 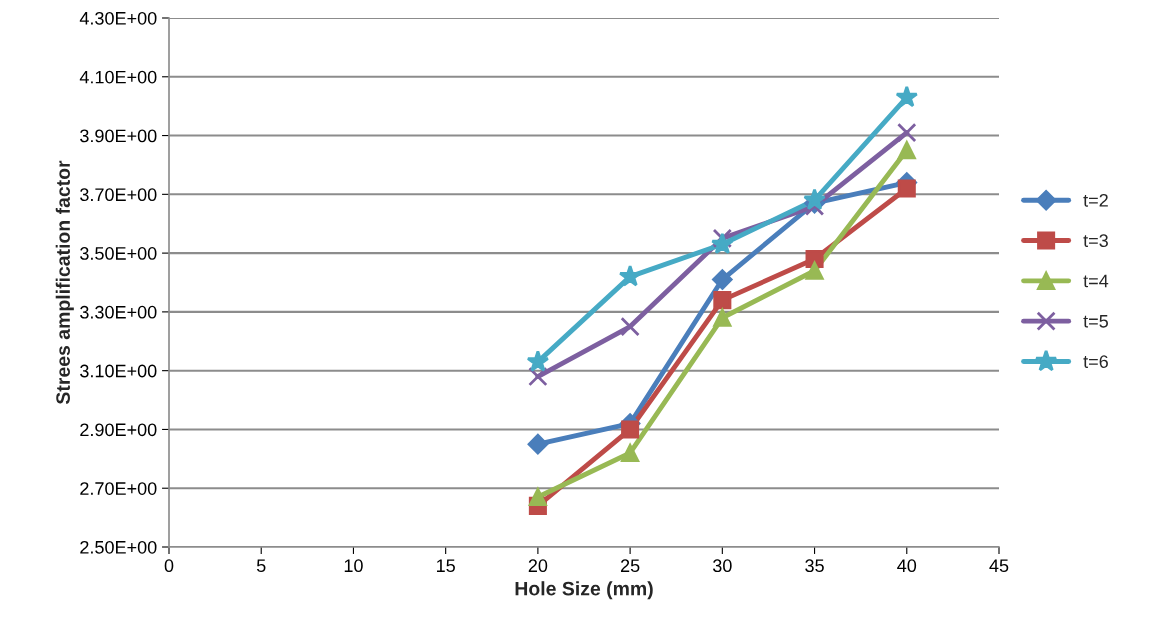 What do you see at coordinates (446, 566) in the screenshot?
I see `x-tick-label: 15` at bounding box center [446, 566].